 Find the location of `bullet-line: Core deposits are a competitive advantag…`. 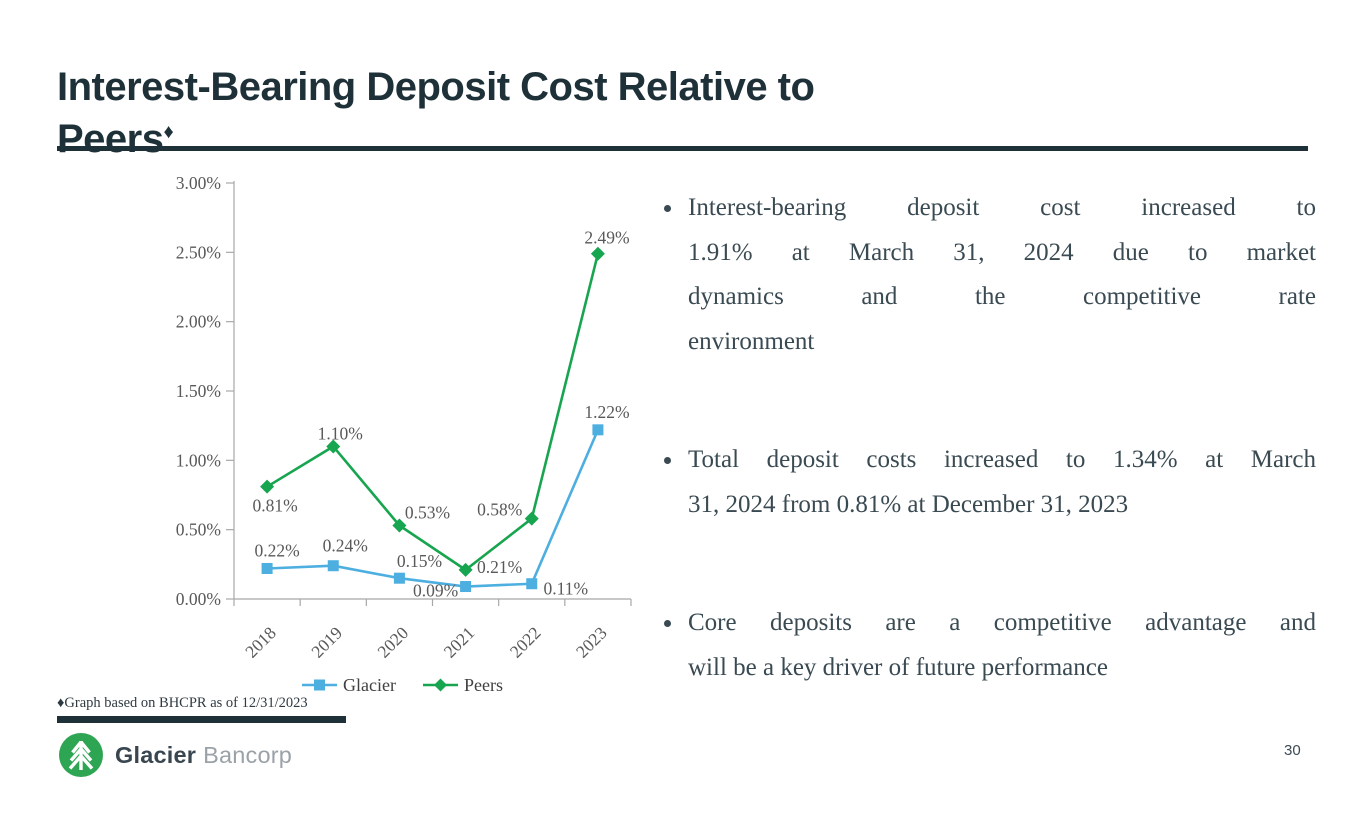

bullet-line: Core deposits are a competitive advantag… is located at coordinates (1002, 622).